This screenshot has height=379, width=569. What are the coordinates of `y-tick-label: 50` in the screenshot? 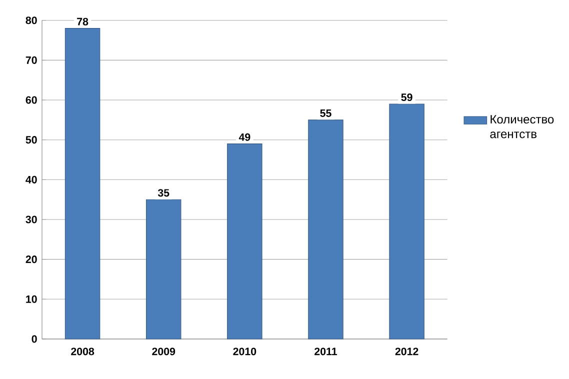 It's located at (31, 140).